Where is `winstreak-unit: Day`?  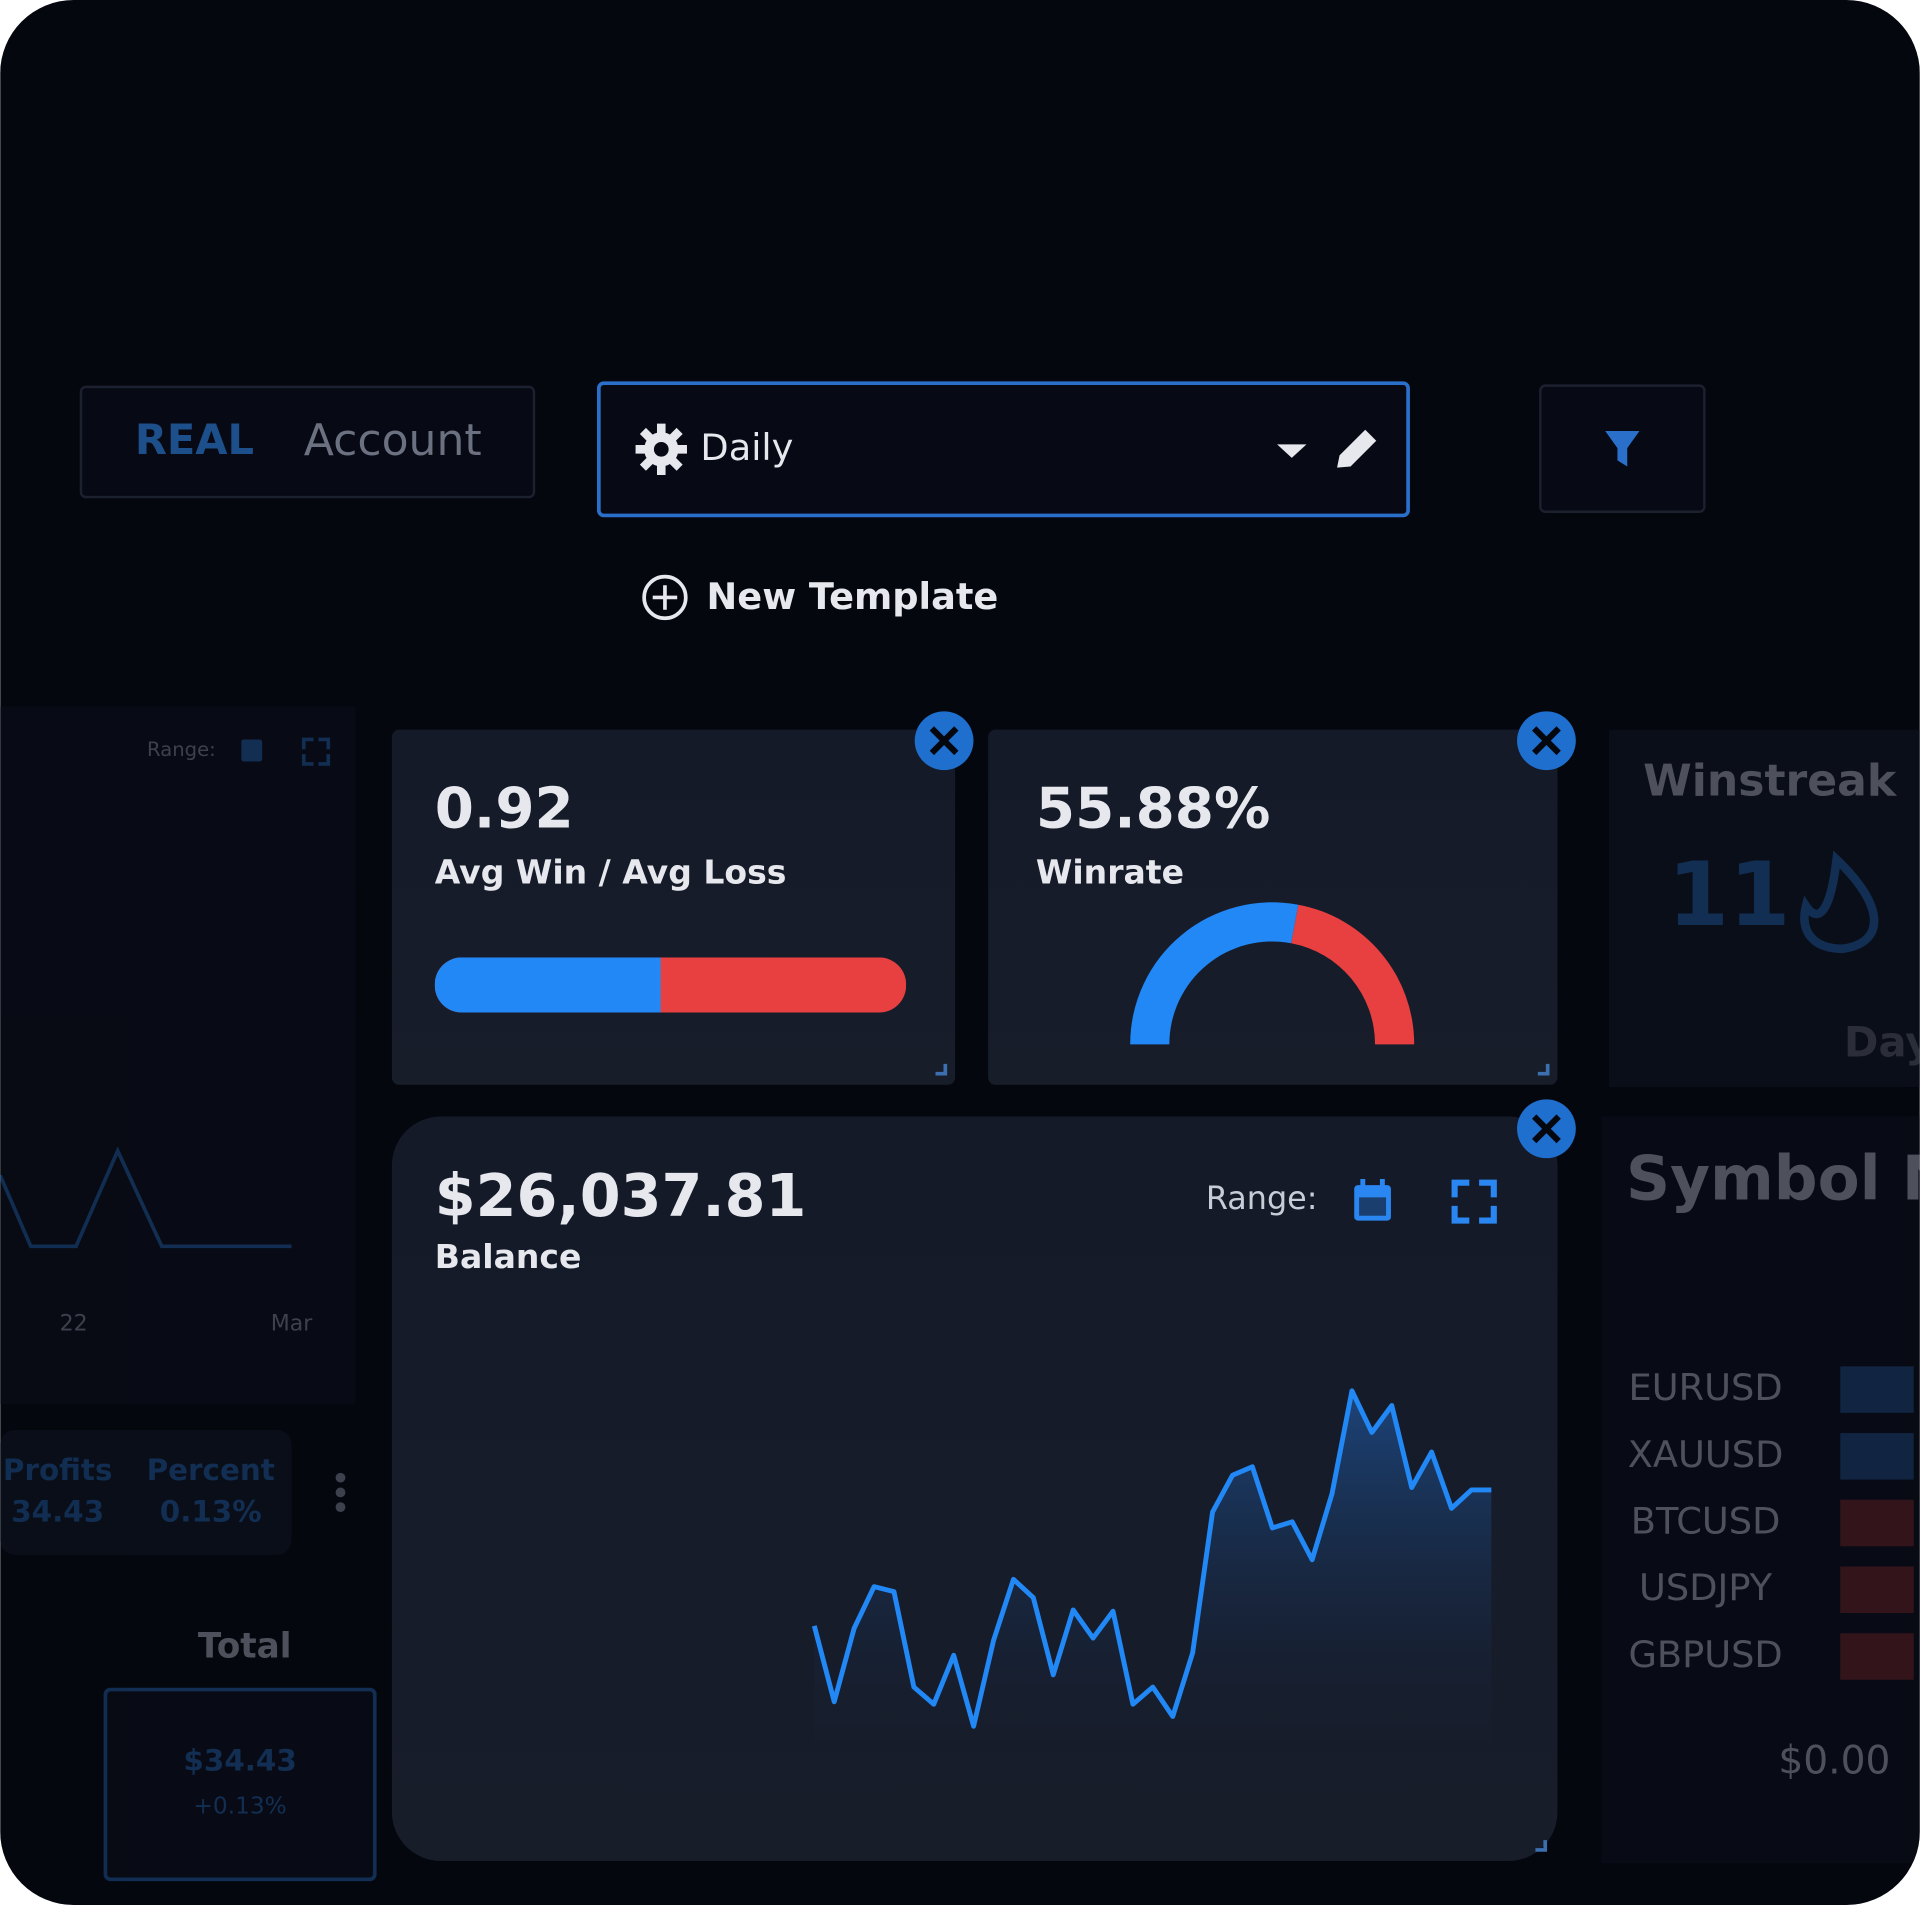
winstreak-unit: Day is located at coordinates (1882, 1042).